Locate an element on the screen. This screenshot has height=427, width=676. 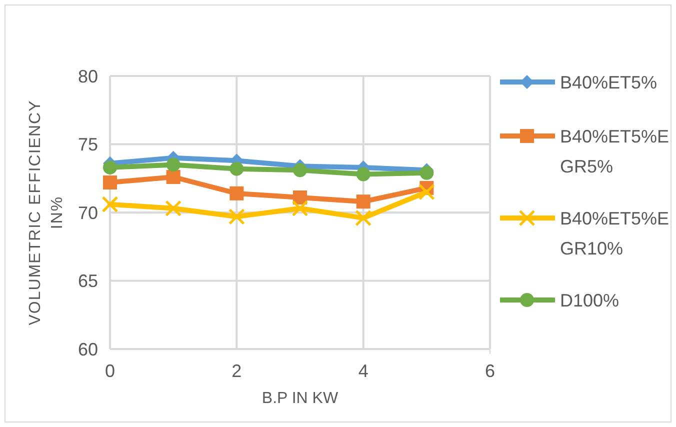
y-tick-label: 60 is located at coordinates (88, 349).